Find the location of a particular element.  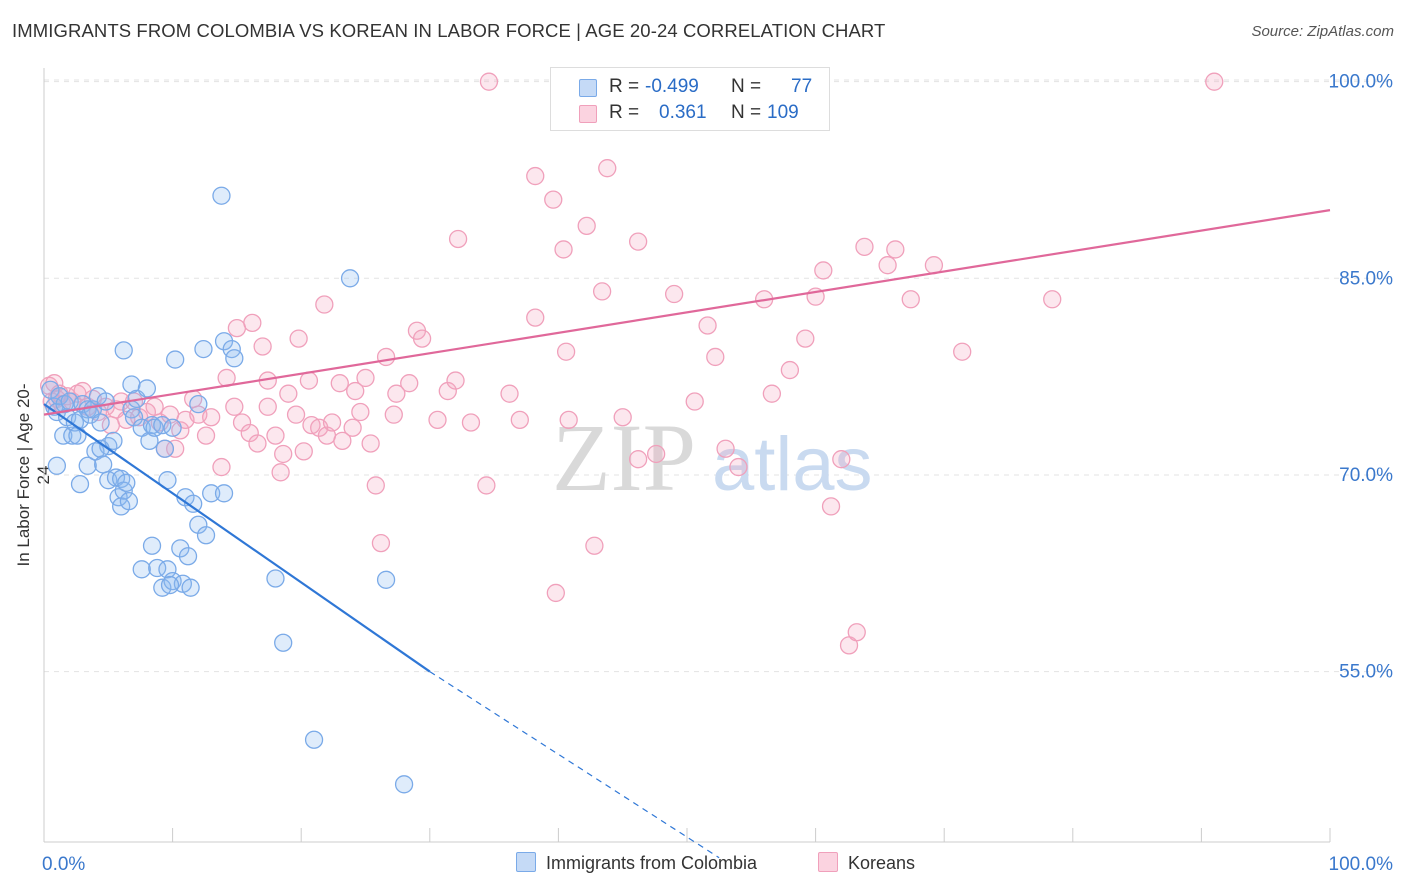

legend-r-value: 0.361 is located at coordinates (683, 112).